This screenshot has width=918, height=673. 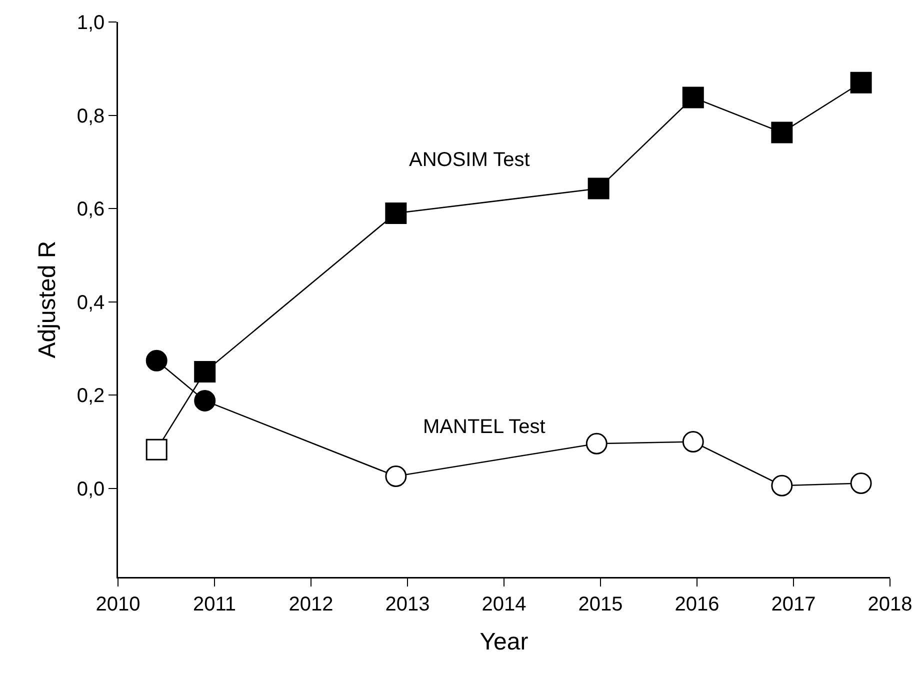 What do you see at coordinates (118, 604) in the screenshot?
I see `x-tick-label: 2010` at bounding box center [118, 604].